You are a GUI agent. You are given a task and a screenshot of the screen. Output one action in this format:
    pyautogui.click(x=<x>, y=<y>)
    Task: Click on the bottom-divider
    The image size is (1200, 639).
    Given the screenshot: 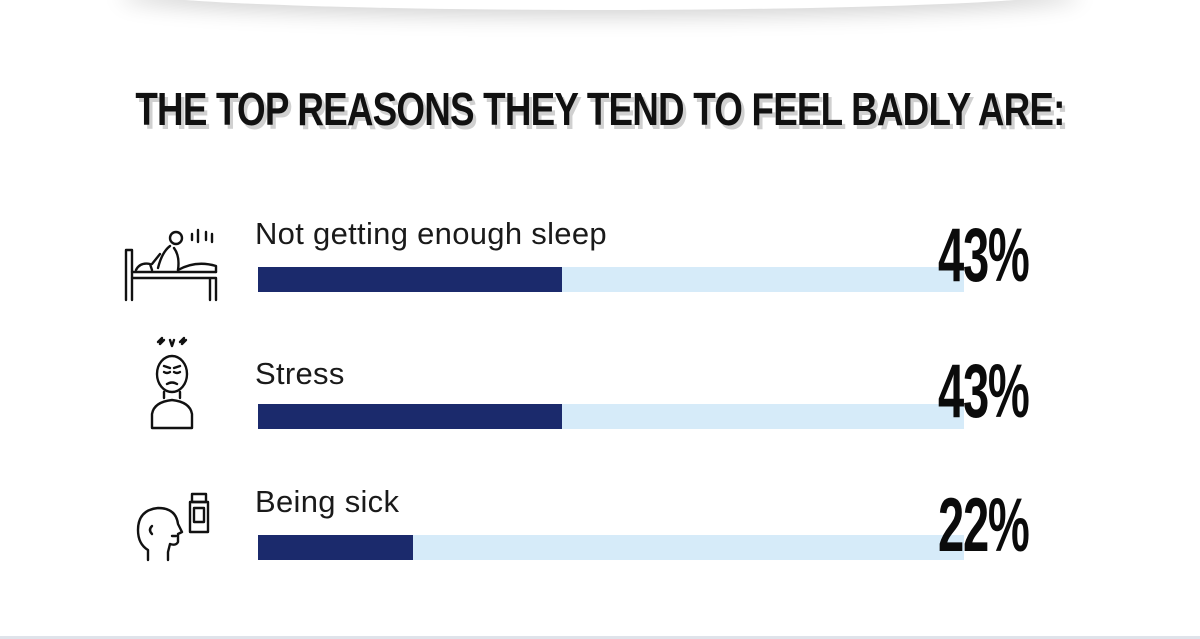 What is the action you would take?
    pyautogui.click(x=600, y=637)
    